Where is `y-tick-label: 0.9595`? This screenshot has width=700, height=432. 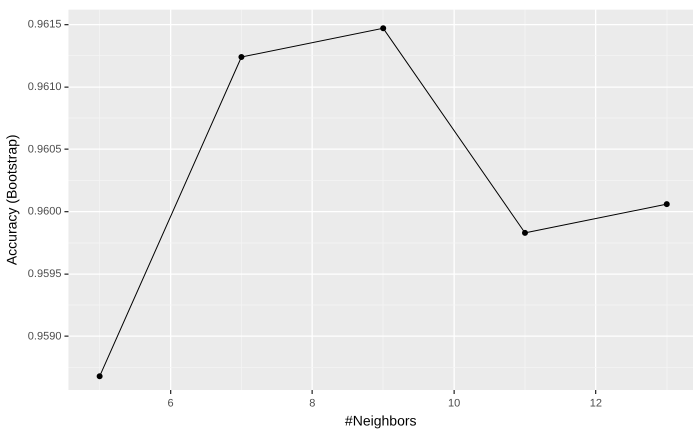 y-tick-label: 0.9595 is located at coordinates (45, 274).